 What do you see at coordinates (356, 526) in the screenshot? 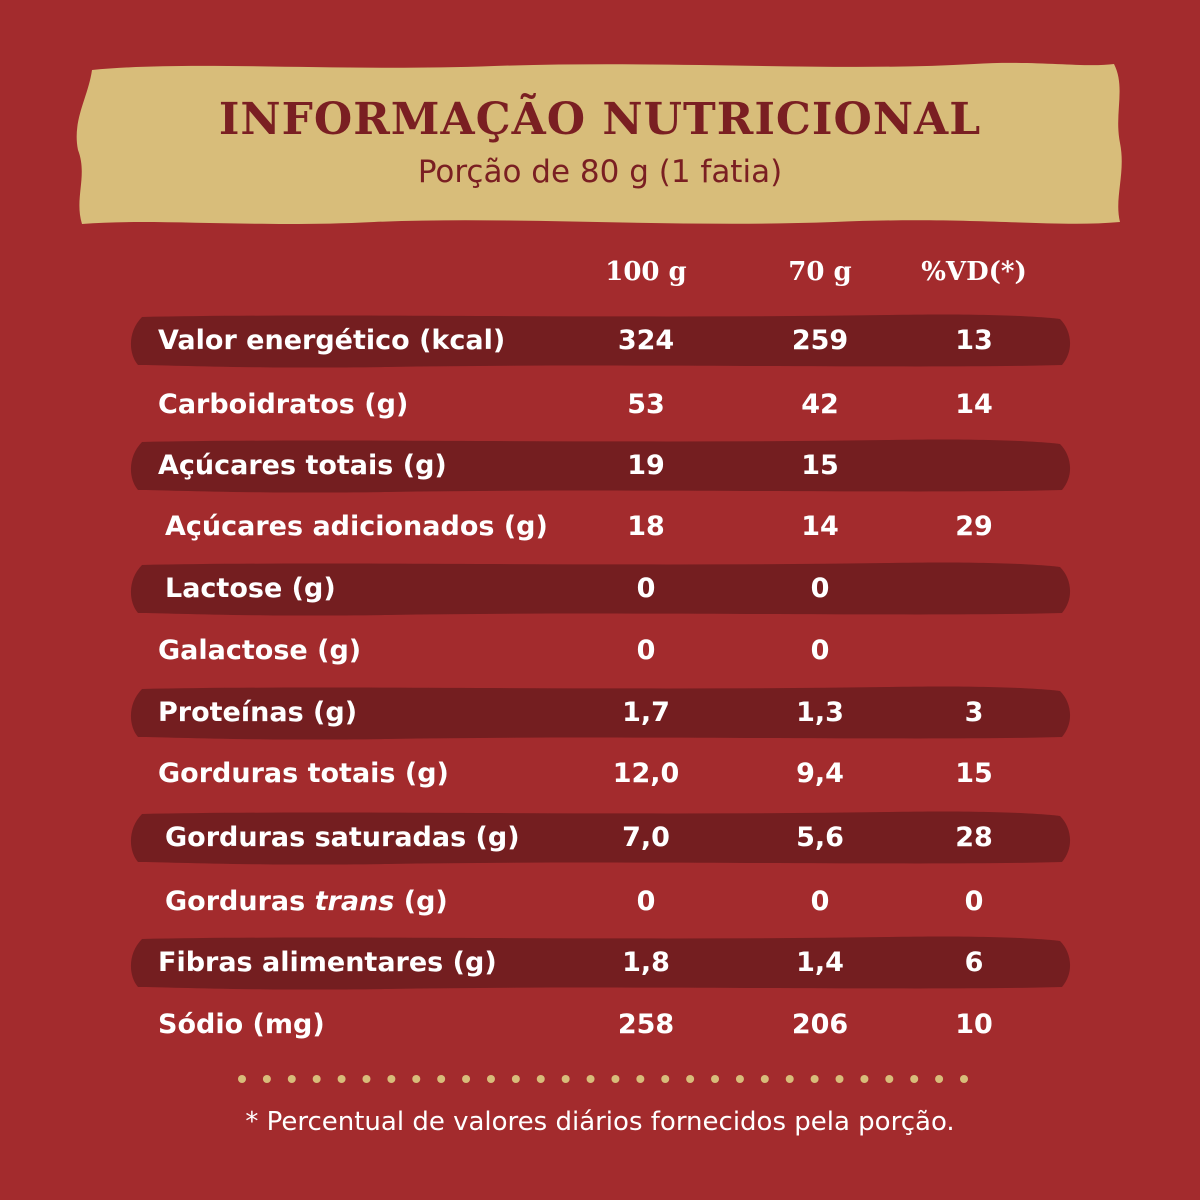
I see `row-label: Açúcares adicionados (g)` at bounding box center [356, 526].